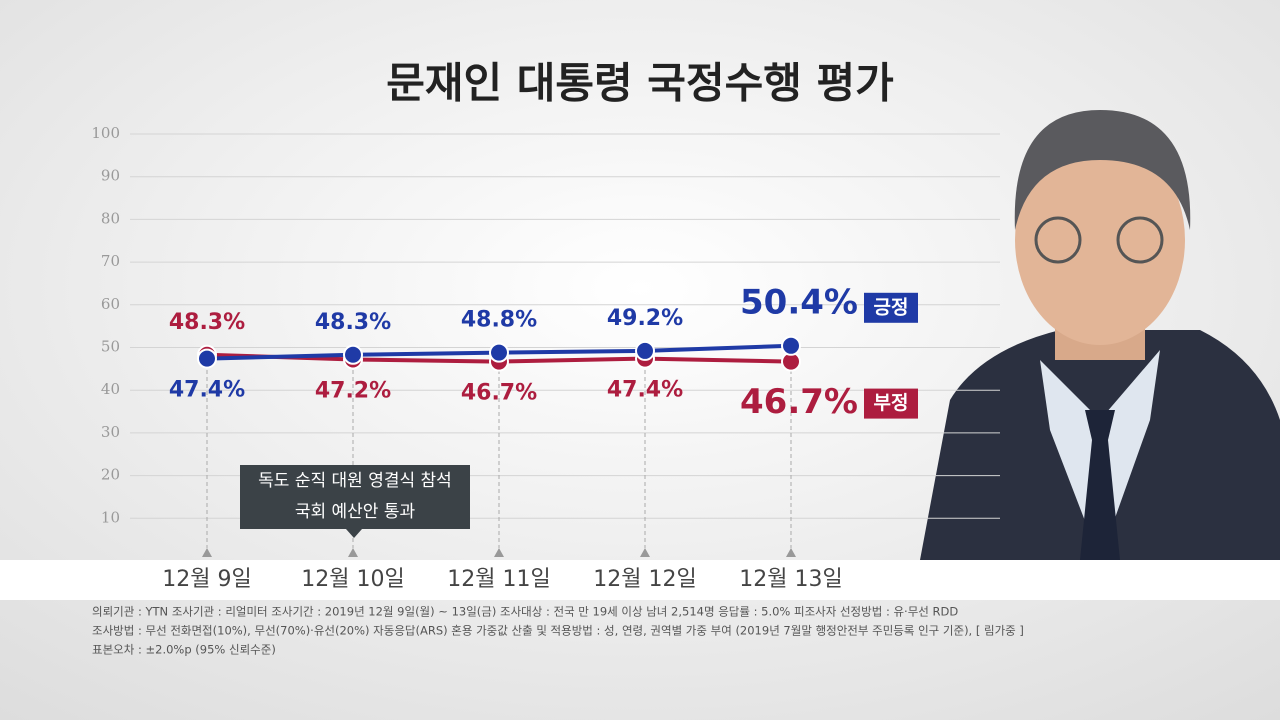  Describe the element at coordinates (799, 302) in the screenshot. I see `value-label: 50.4%` at that location.